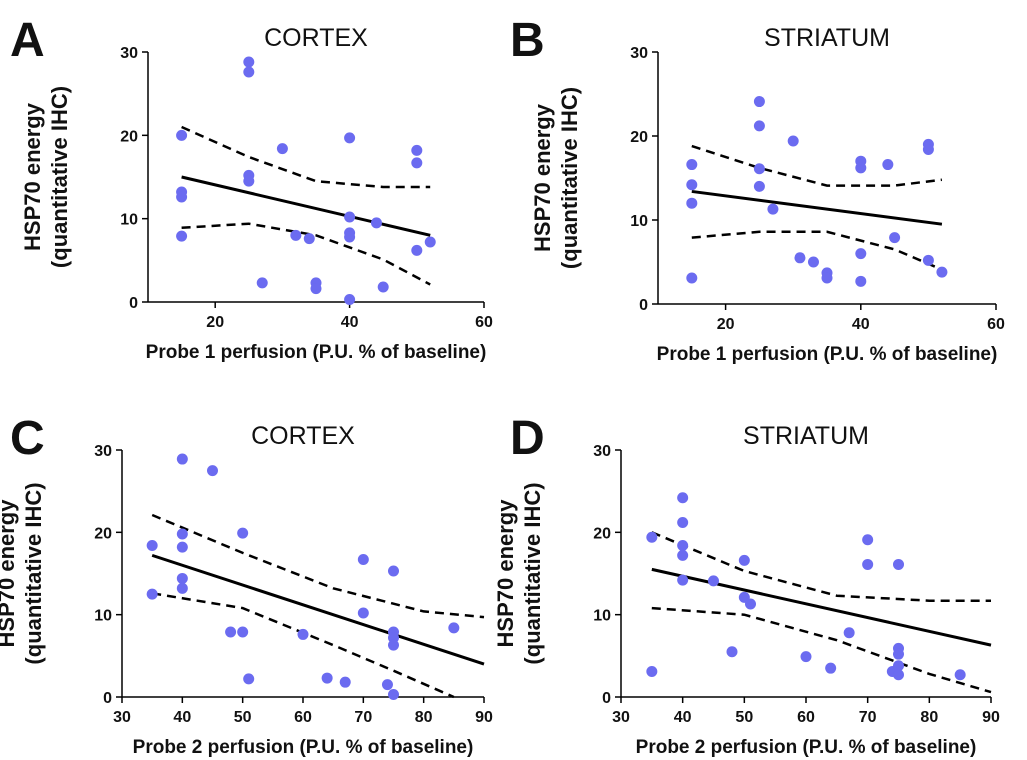 This screenshot has height=760, width=1027. What do you see at coordinates (806, 747) in the screenshot?
I see `x-axis-label: Probe 2 perfusion (P.U. % of baseline)` at bounding box center [806, 747].